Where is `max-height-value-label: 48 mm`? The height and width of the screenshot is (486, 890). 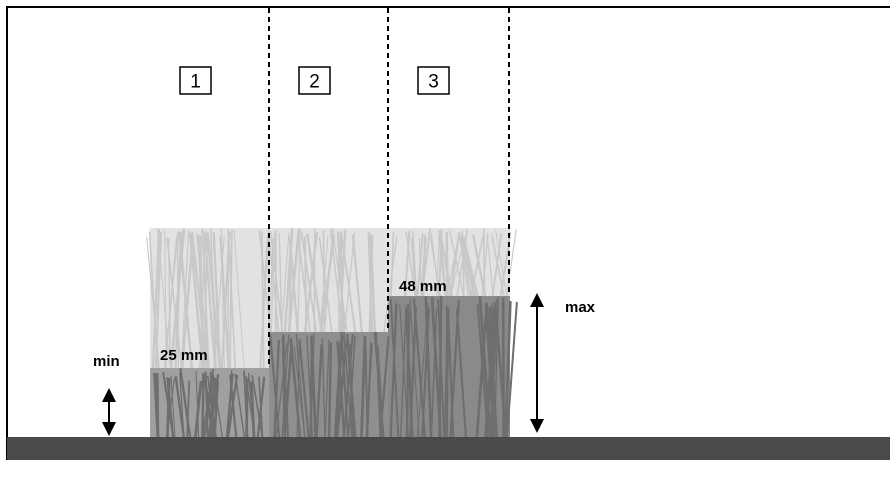
max-height-value-label: 48 mm is located at coordinates (423, 286).